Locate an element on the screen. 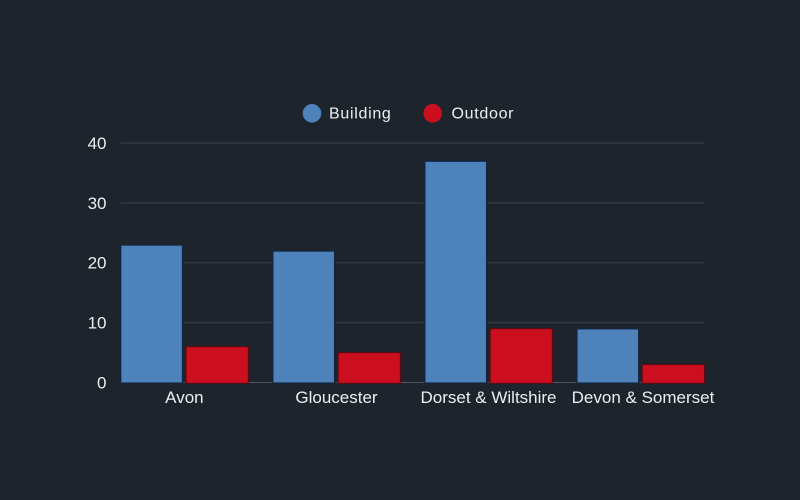 The width and height of the screenshot is (800, 500). svg-text: Gloucester is located at coordinates (336, 397).